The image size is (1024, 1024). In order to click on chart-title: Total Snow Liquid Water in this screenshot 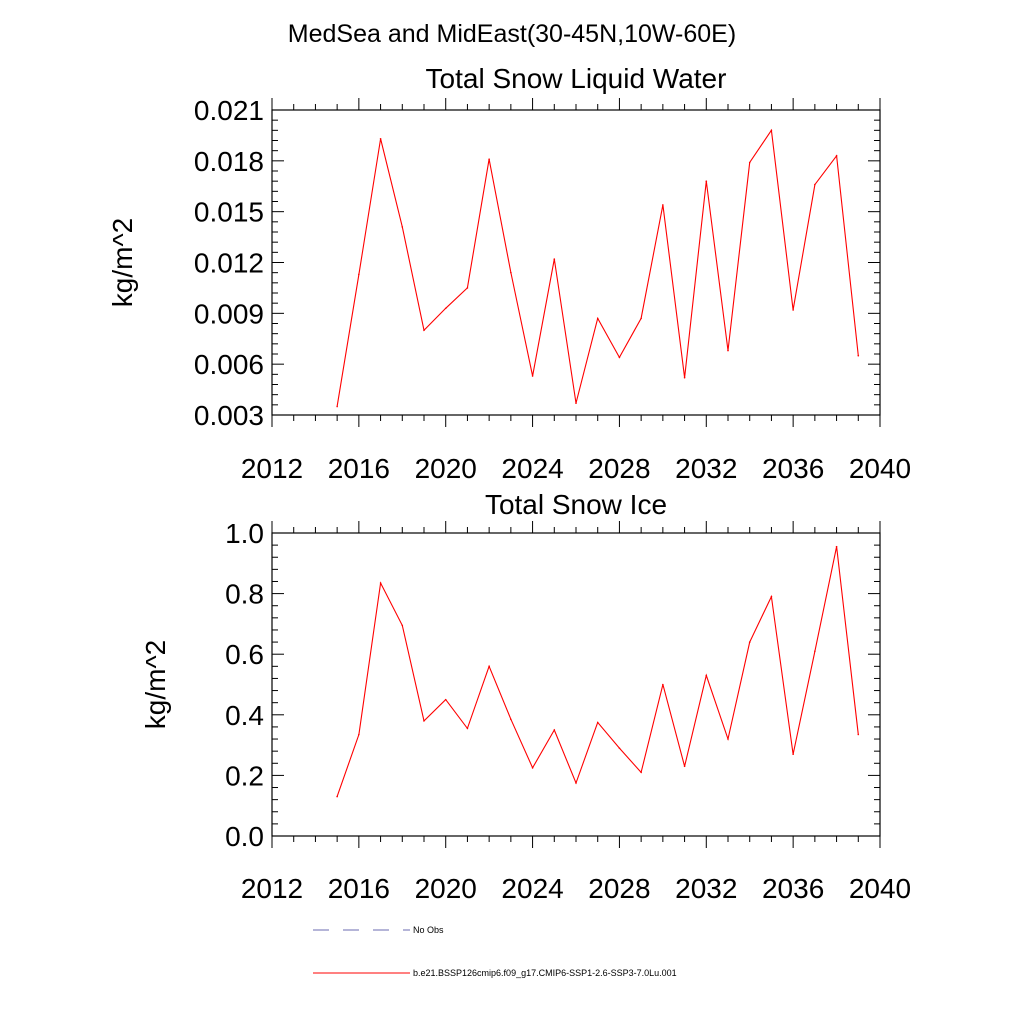, I will do `click(576, 78)`.